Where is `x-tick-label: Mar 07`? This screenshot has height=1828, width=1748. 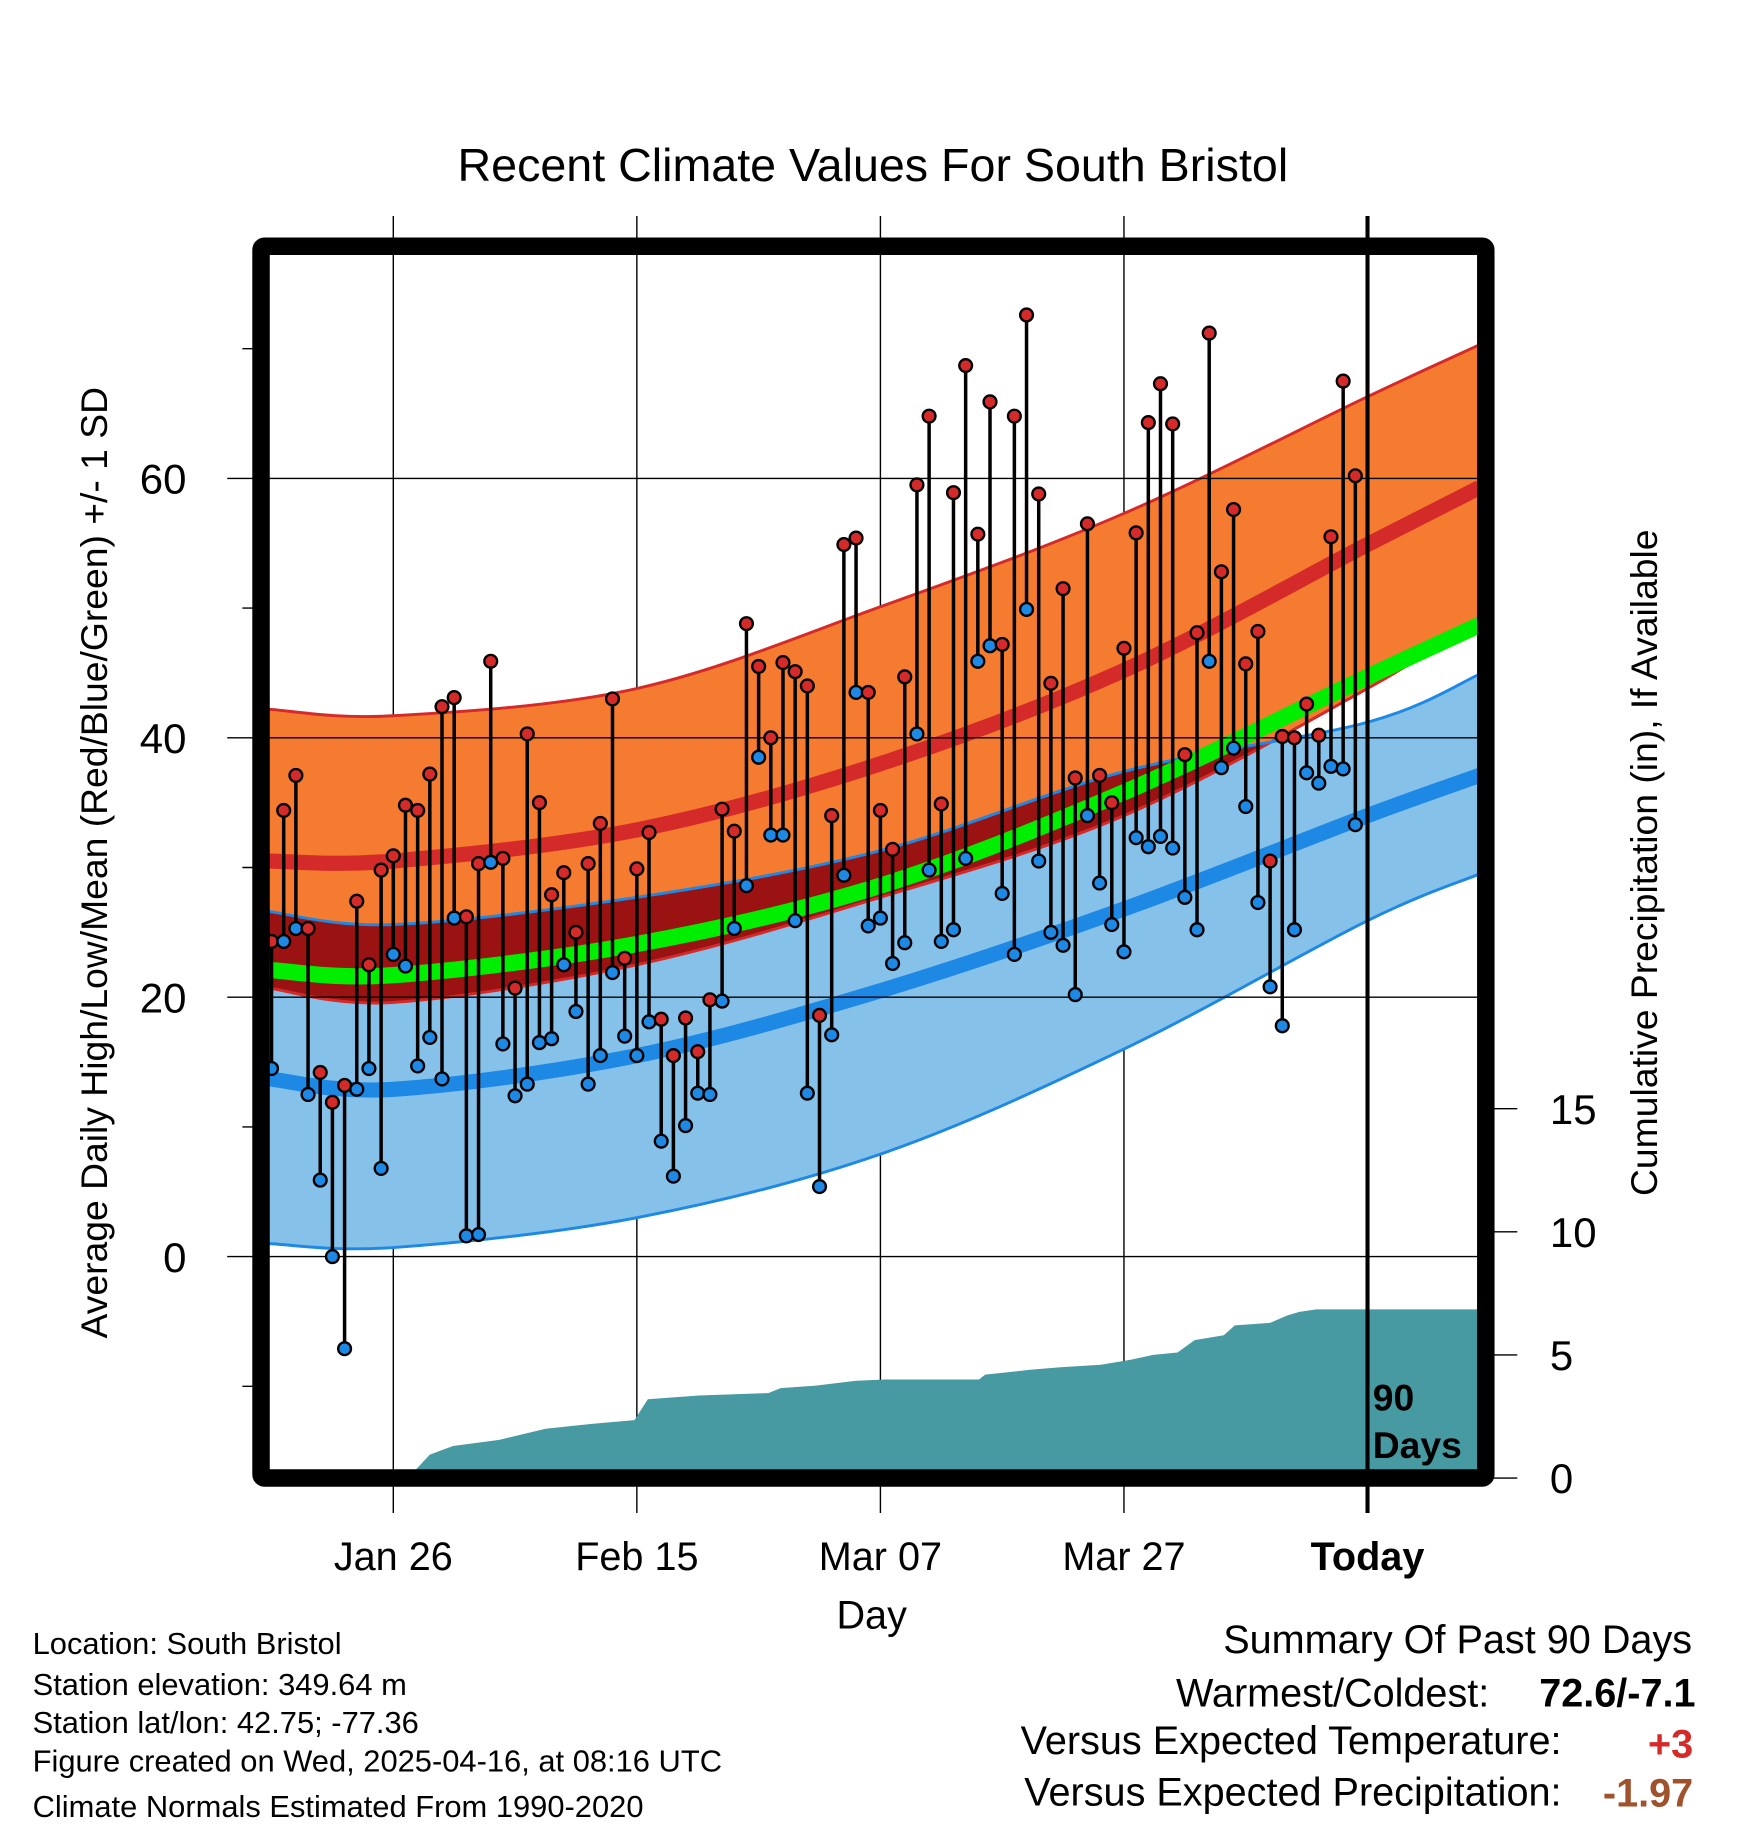 x-tick-label: Mar 07 is located at coordinates (880, 1557).